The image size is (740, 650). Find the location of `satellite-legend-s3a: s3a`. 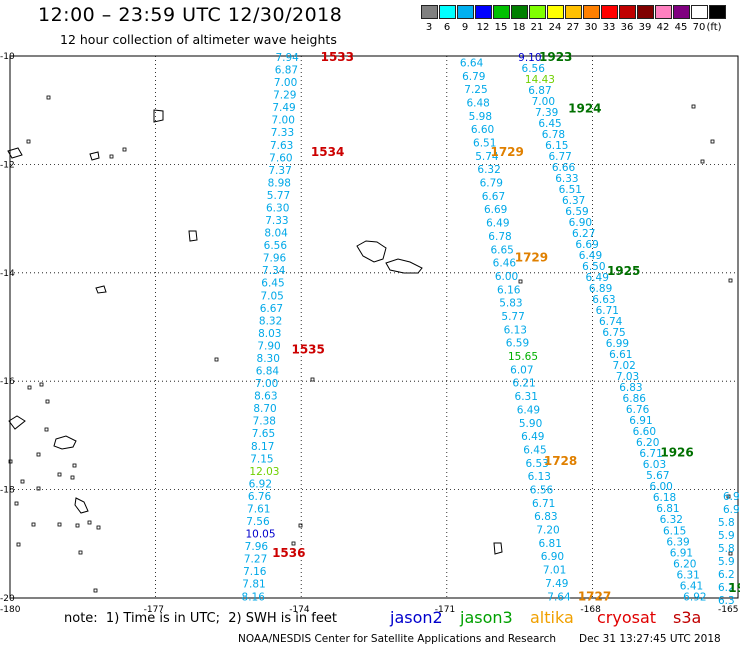

satellite-legend-s3a: s3a is located at coordinates (687, 617).